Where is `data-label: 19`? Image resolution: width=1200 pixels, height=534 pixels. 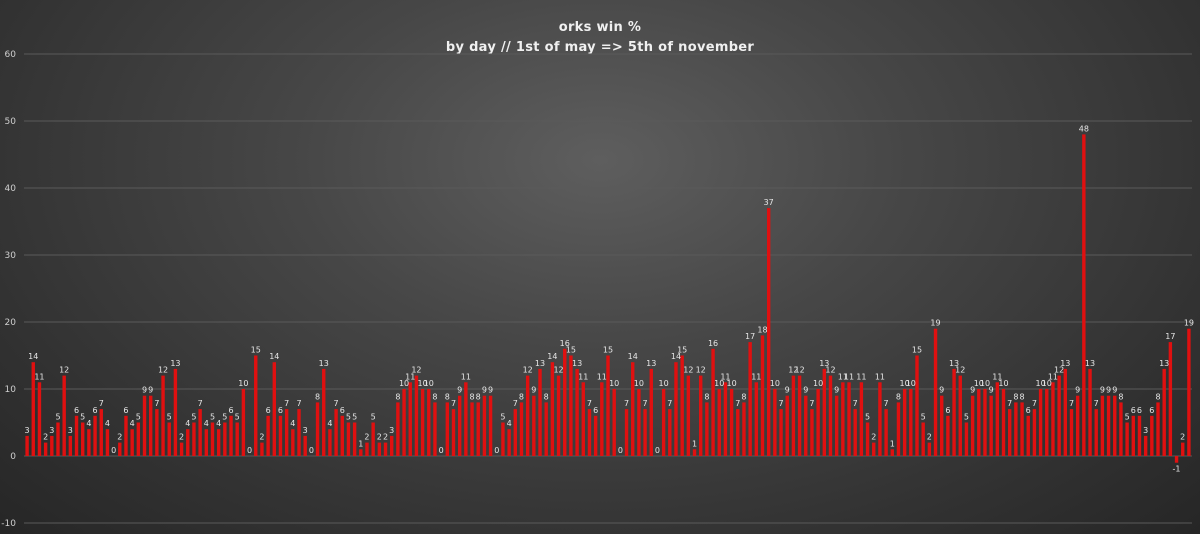
data-label: 19 is located at coordinates (935, 323).